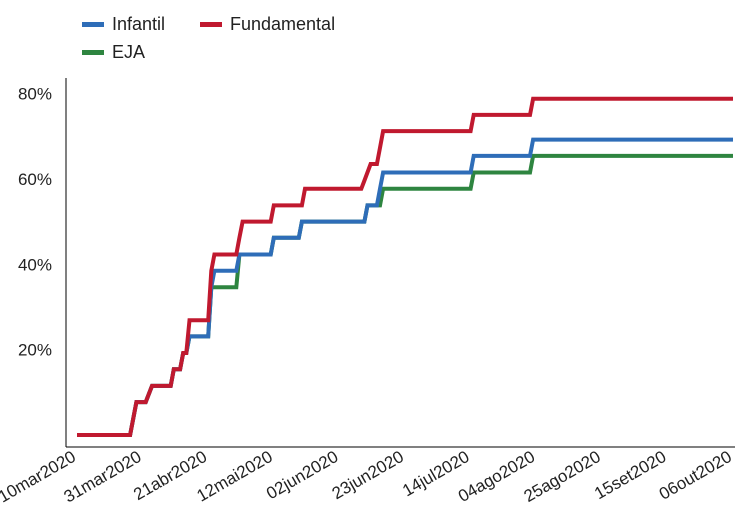 The width and height of the screenshot is (735, 518). What do you see at coordinates (35, 179) in the screenshot?
I see `y-tick-label: 60%` at bounding box center [35, 179].